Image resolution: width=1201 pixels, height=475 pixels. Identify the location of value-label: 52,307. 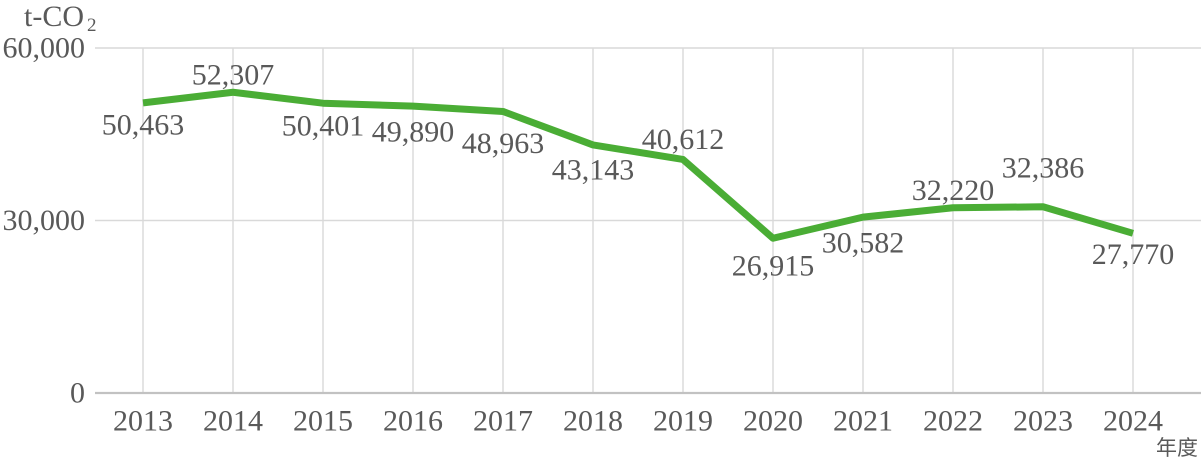
(233, 75).